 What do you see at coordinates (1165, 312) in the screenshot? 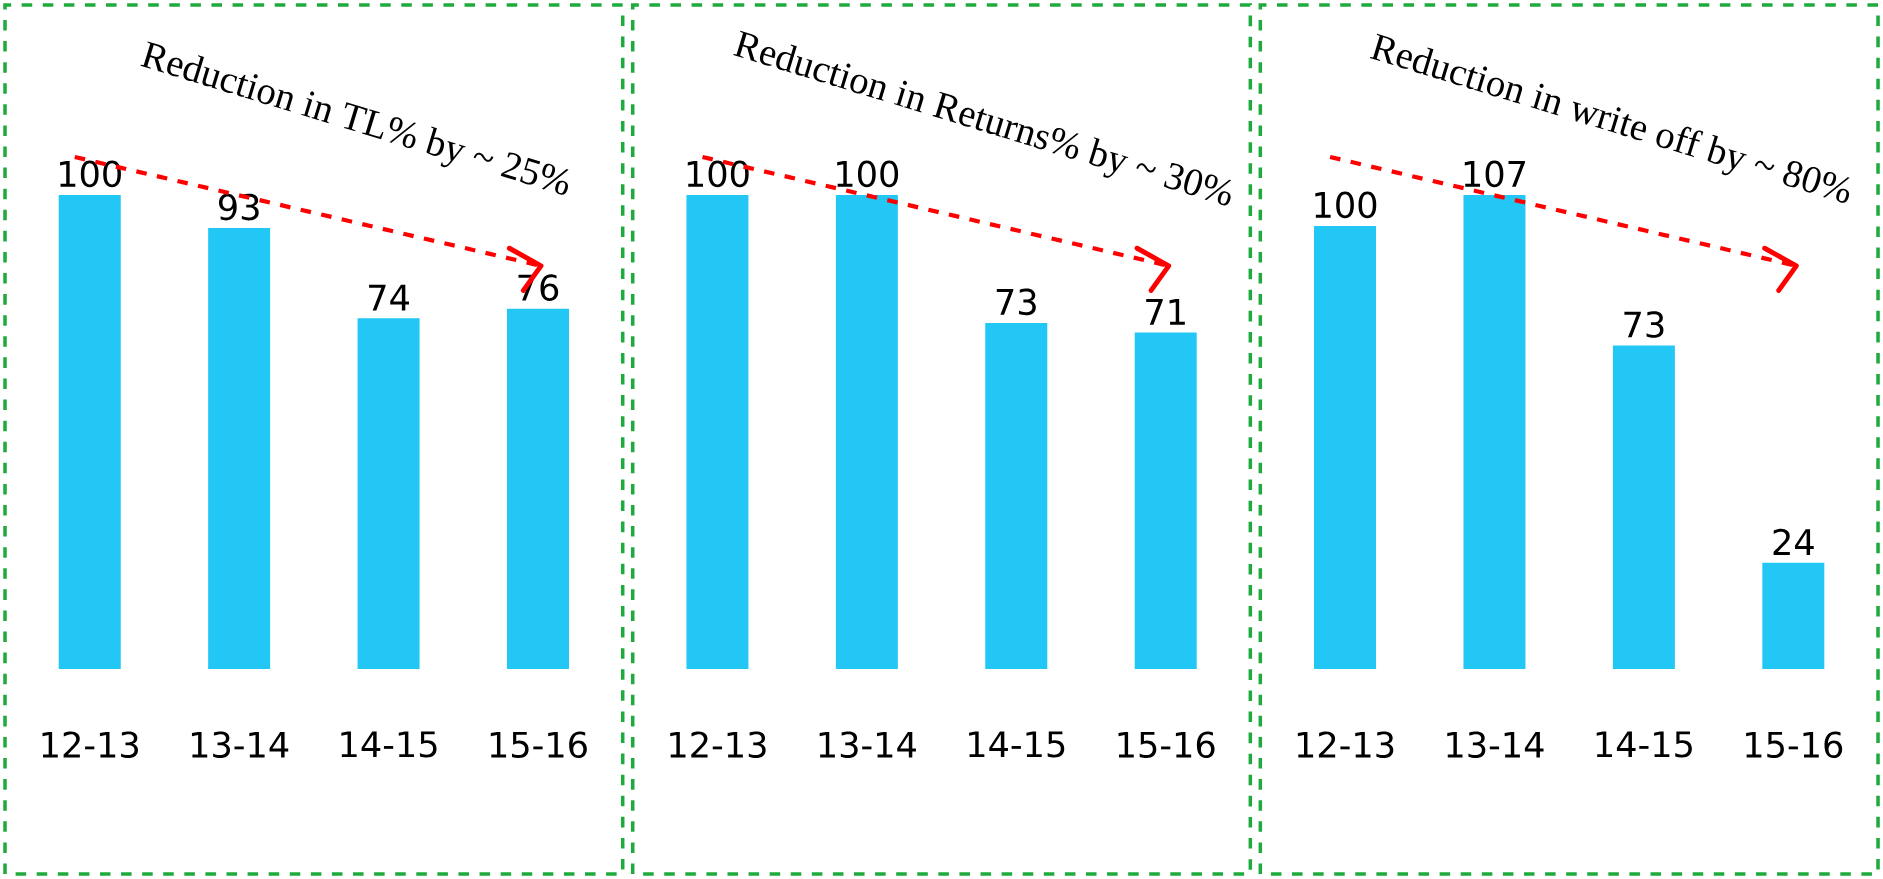
I see `data-label: 71` at bounding box center [1165, 312].